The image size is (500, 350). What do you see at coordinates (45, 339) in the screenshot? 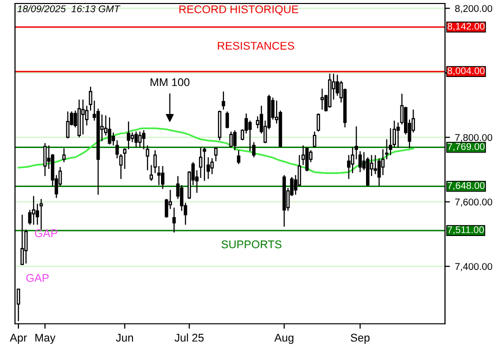
I see `x-tick-label: May` at bounding box center [45, 339].